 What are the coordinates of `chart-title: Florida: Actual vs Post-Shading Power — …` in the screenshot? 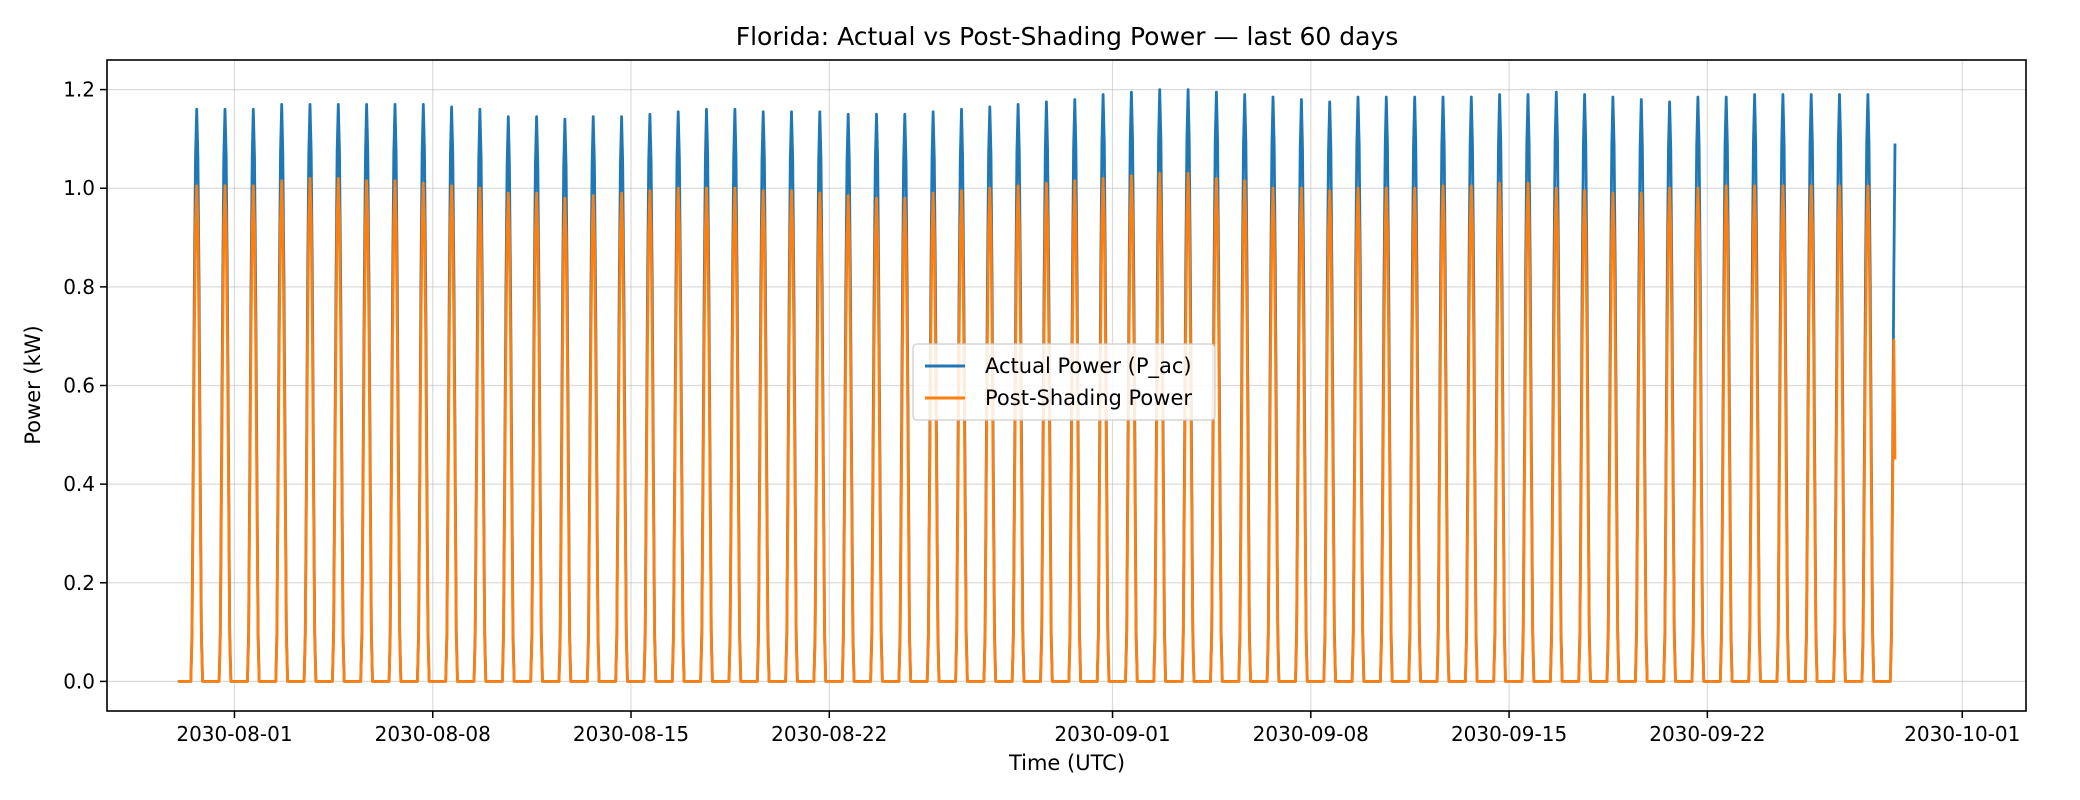 It's located at (1067, 36).